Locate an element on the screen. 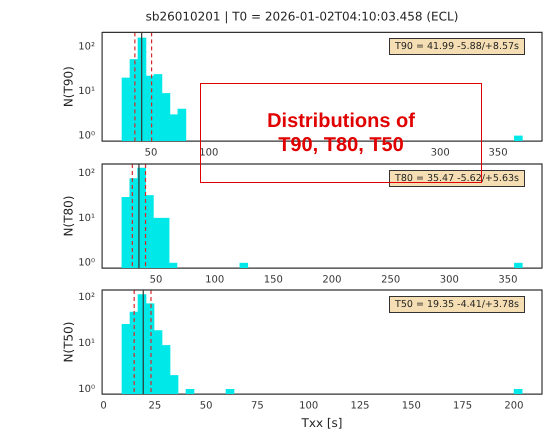 This screenshot has height=431, width=545. annotation: T50 = 19.35 -4.41/+3.78s is located at coordinates (457, 304).